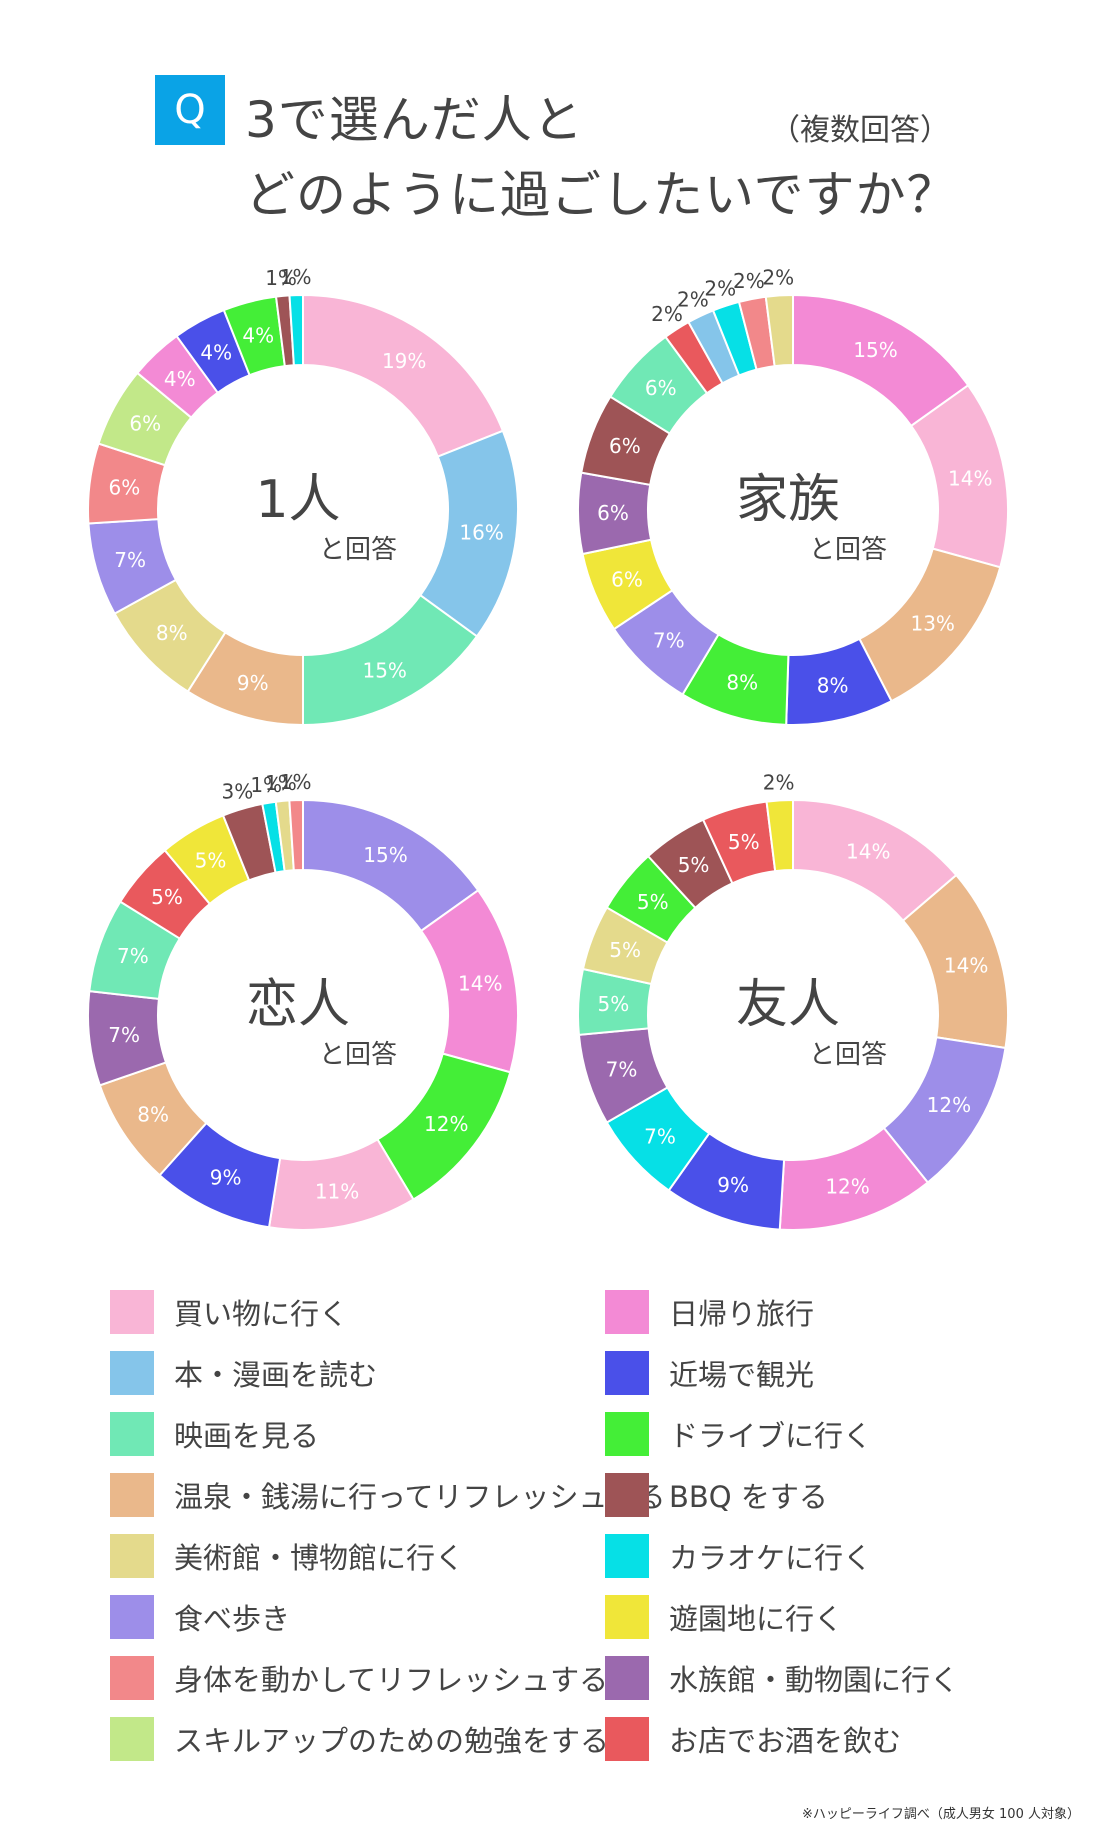 Image resolution: width=1100 pixels, height=1832 pixels. What do you see at coordinates (738, 1434) in the screenshot?
I see `legend-item: ドライブに行く` at bounding box center [738, 1434].